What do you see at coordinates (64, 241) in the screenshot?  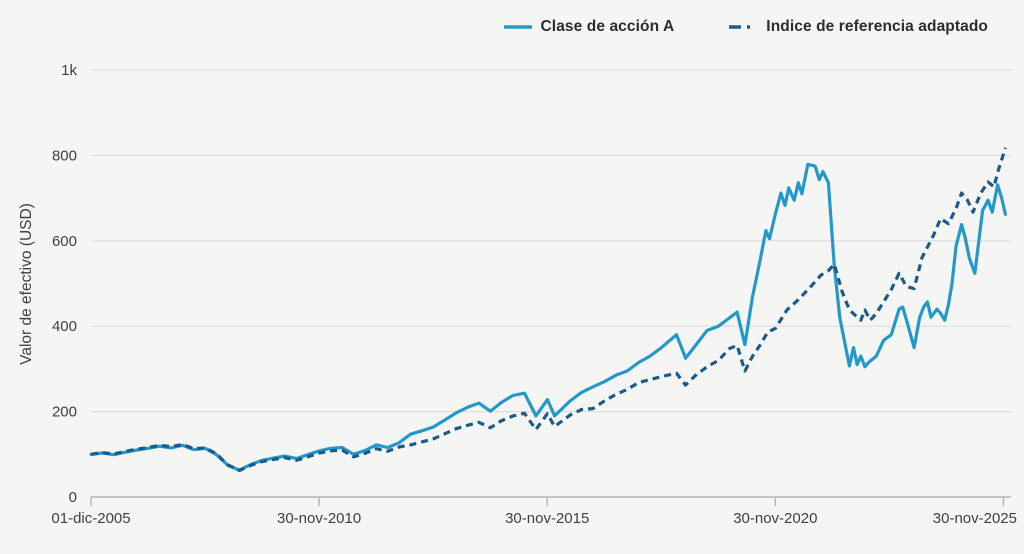 I see `y-tick-label: 600` at bounding box center [64, 241].